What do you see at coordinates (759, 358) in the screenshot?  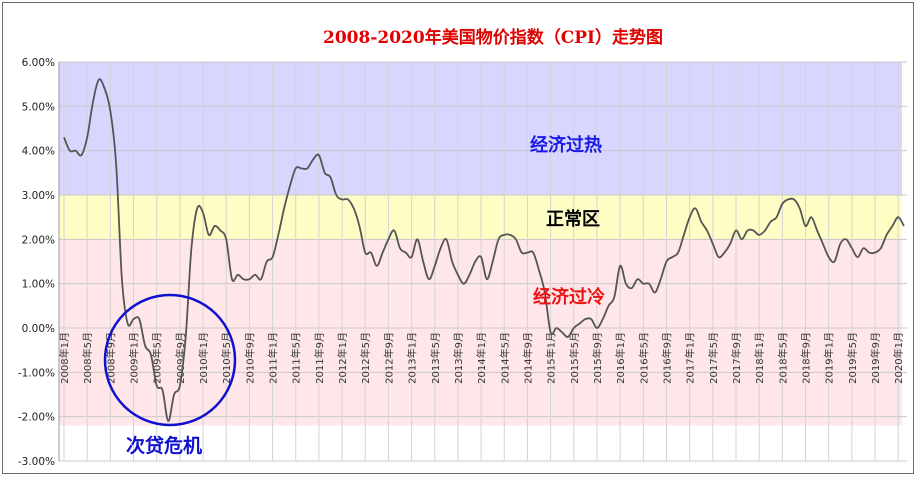 I see `x-tick-label: 2018年1月` at bounding box center [759, 358].